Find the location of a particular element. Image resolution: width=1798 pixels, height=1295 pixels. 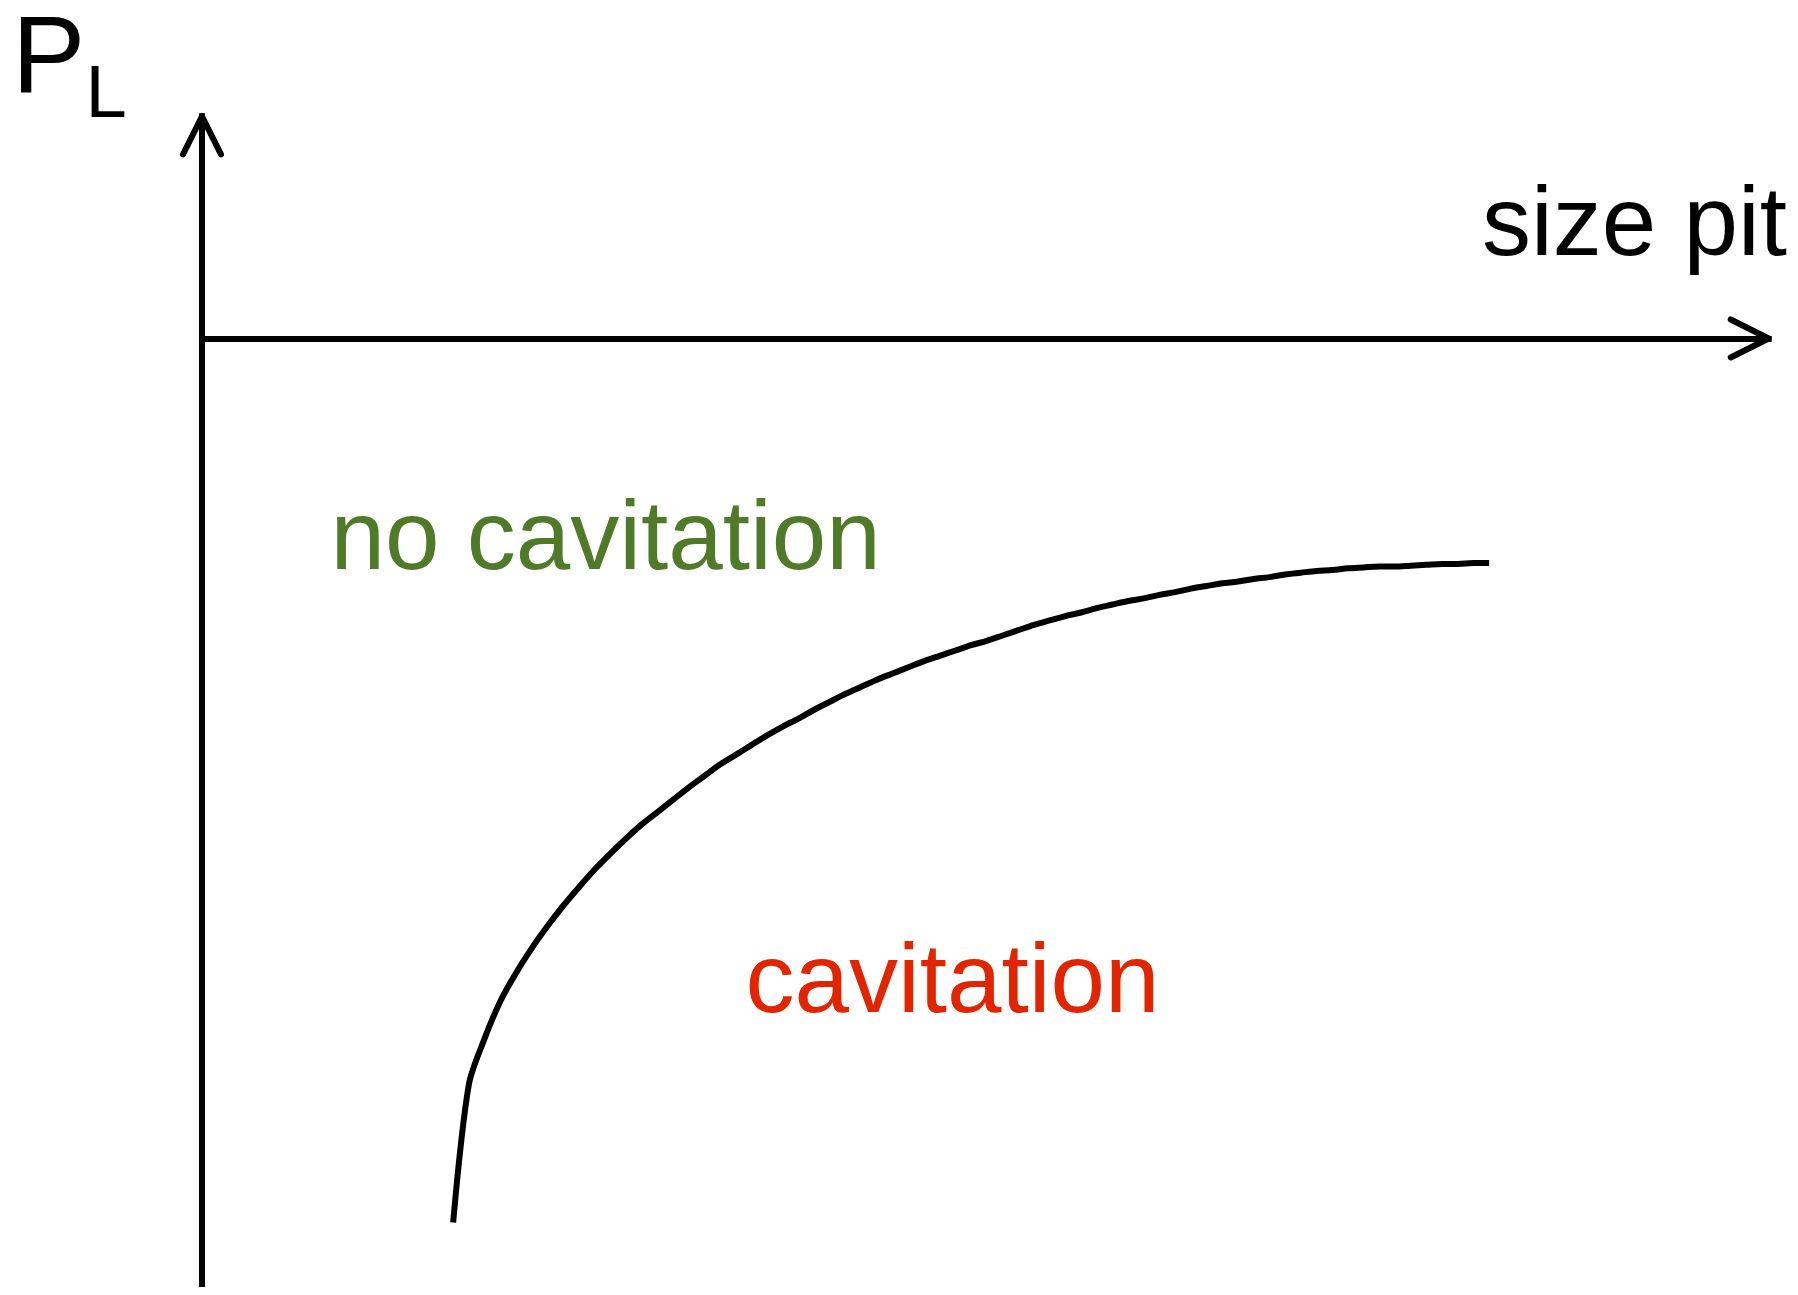

y-axis-title: P$_{L}$ is located at coordinates (69, 67).